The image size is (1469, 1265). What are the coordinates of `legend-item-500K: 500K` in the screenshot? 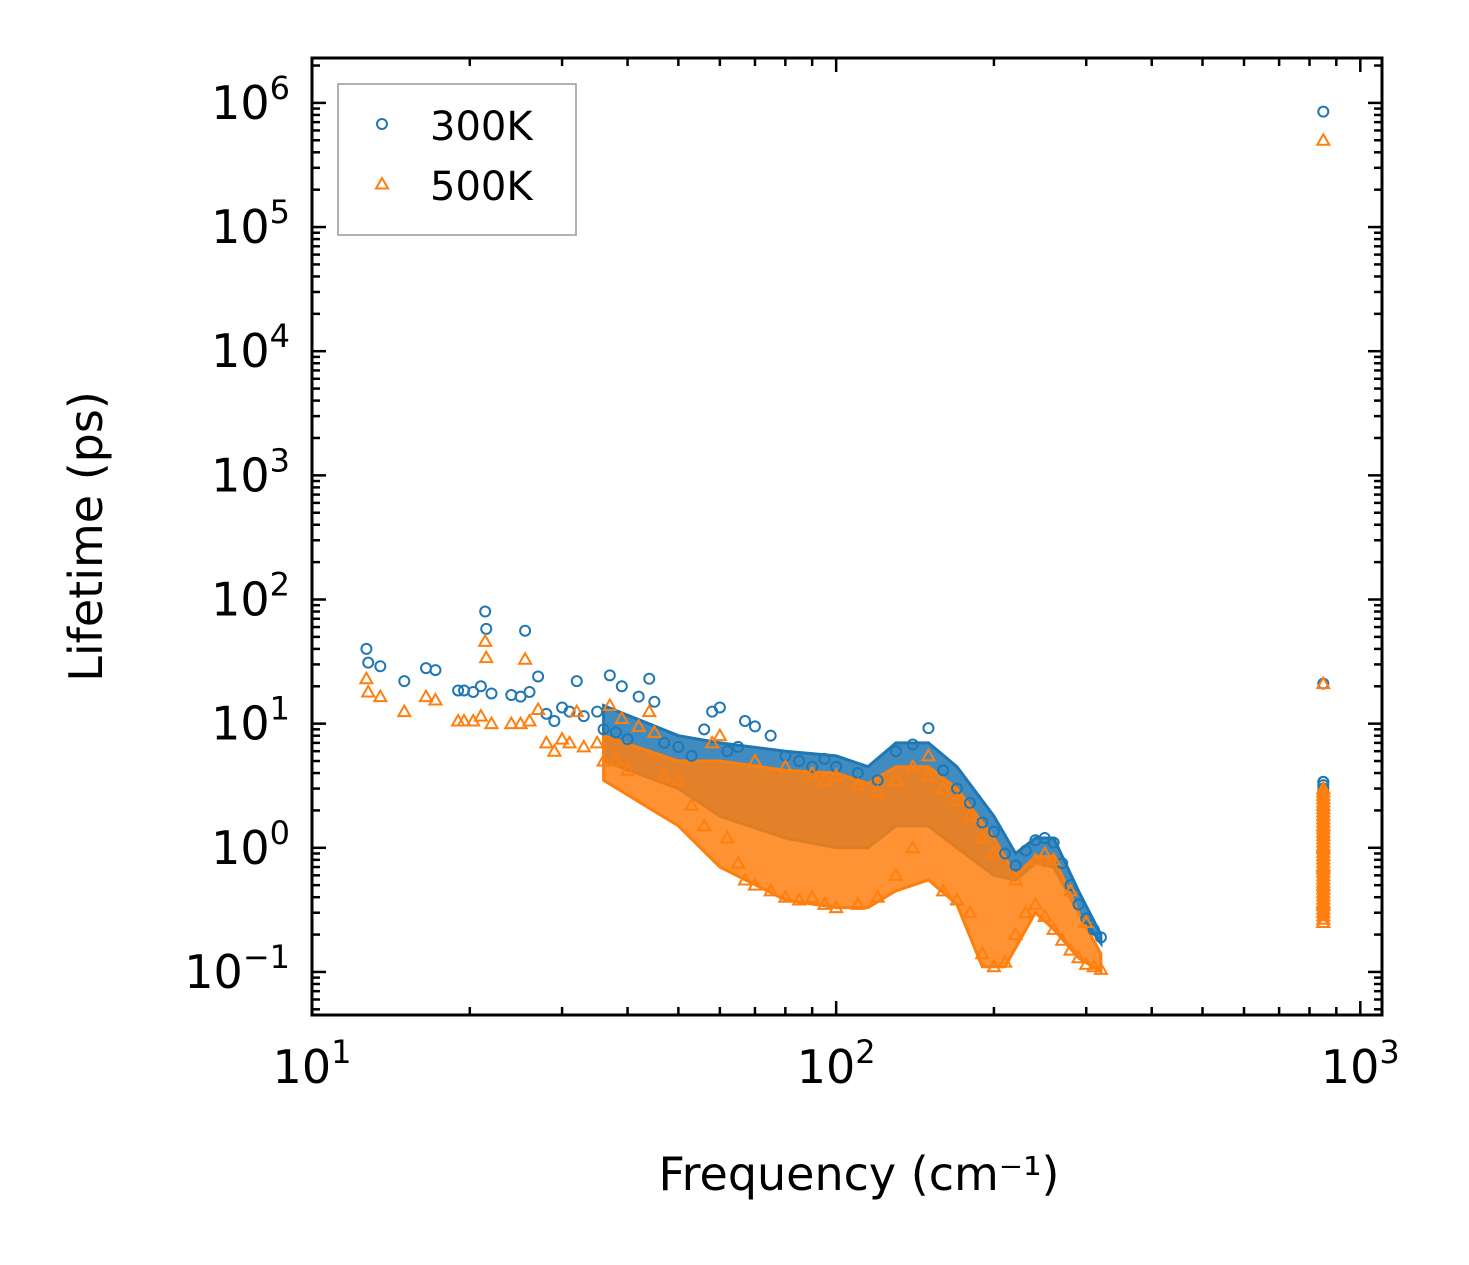 It's located at (454, 187).